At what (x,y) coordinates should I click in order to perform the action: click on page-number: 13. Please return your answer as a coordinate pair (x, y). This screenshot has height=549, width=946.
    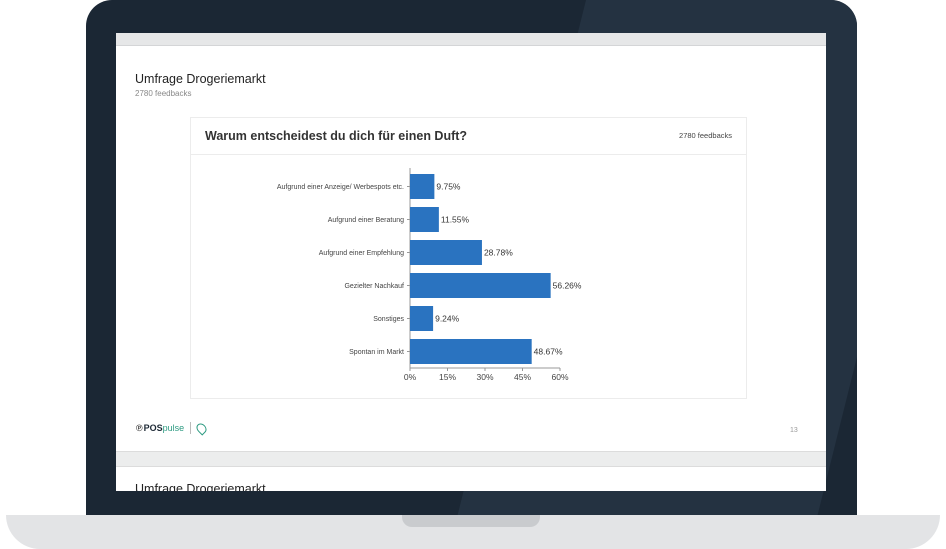
    Looking at the image, I should click on (794, 430).